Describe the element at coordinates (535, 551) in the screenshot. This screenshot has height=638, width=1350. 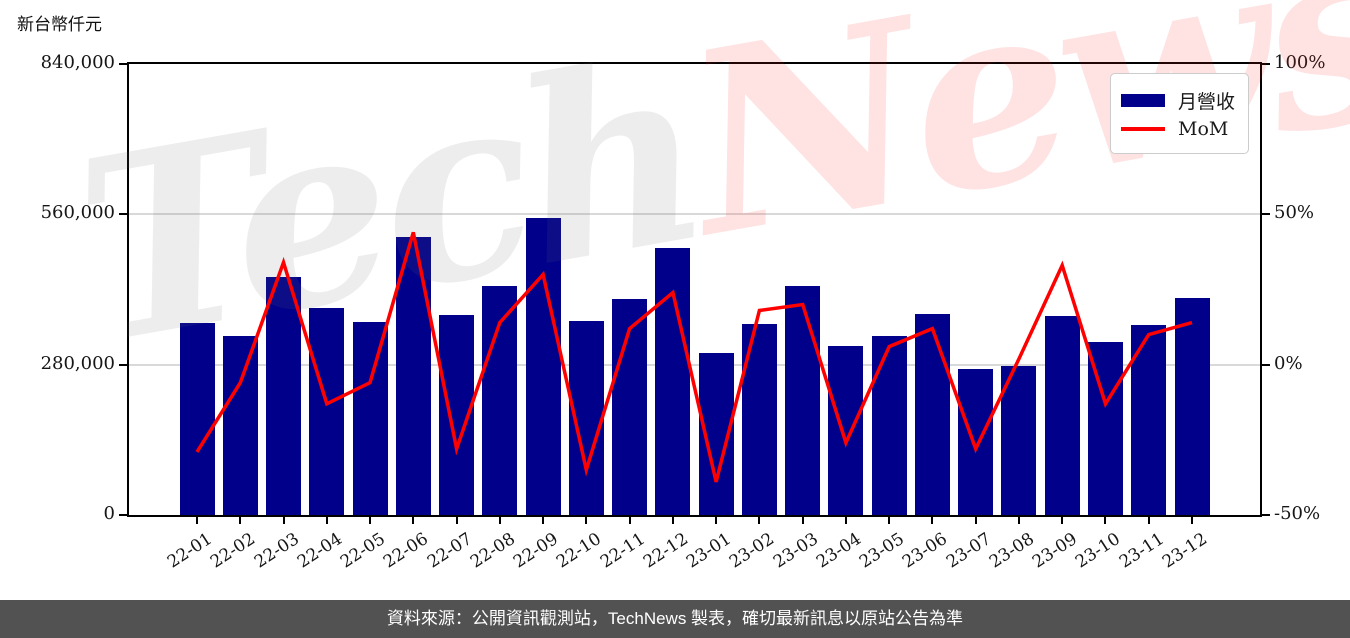
I see `x-axis-tick-label-22-09: 22-09` at that location.